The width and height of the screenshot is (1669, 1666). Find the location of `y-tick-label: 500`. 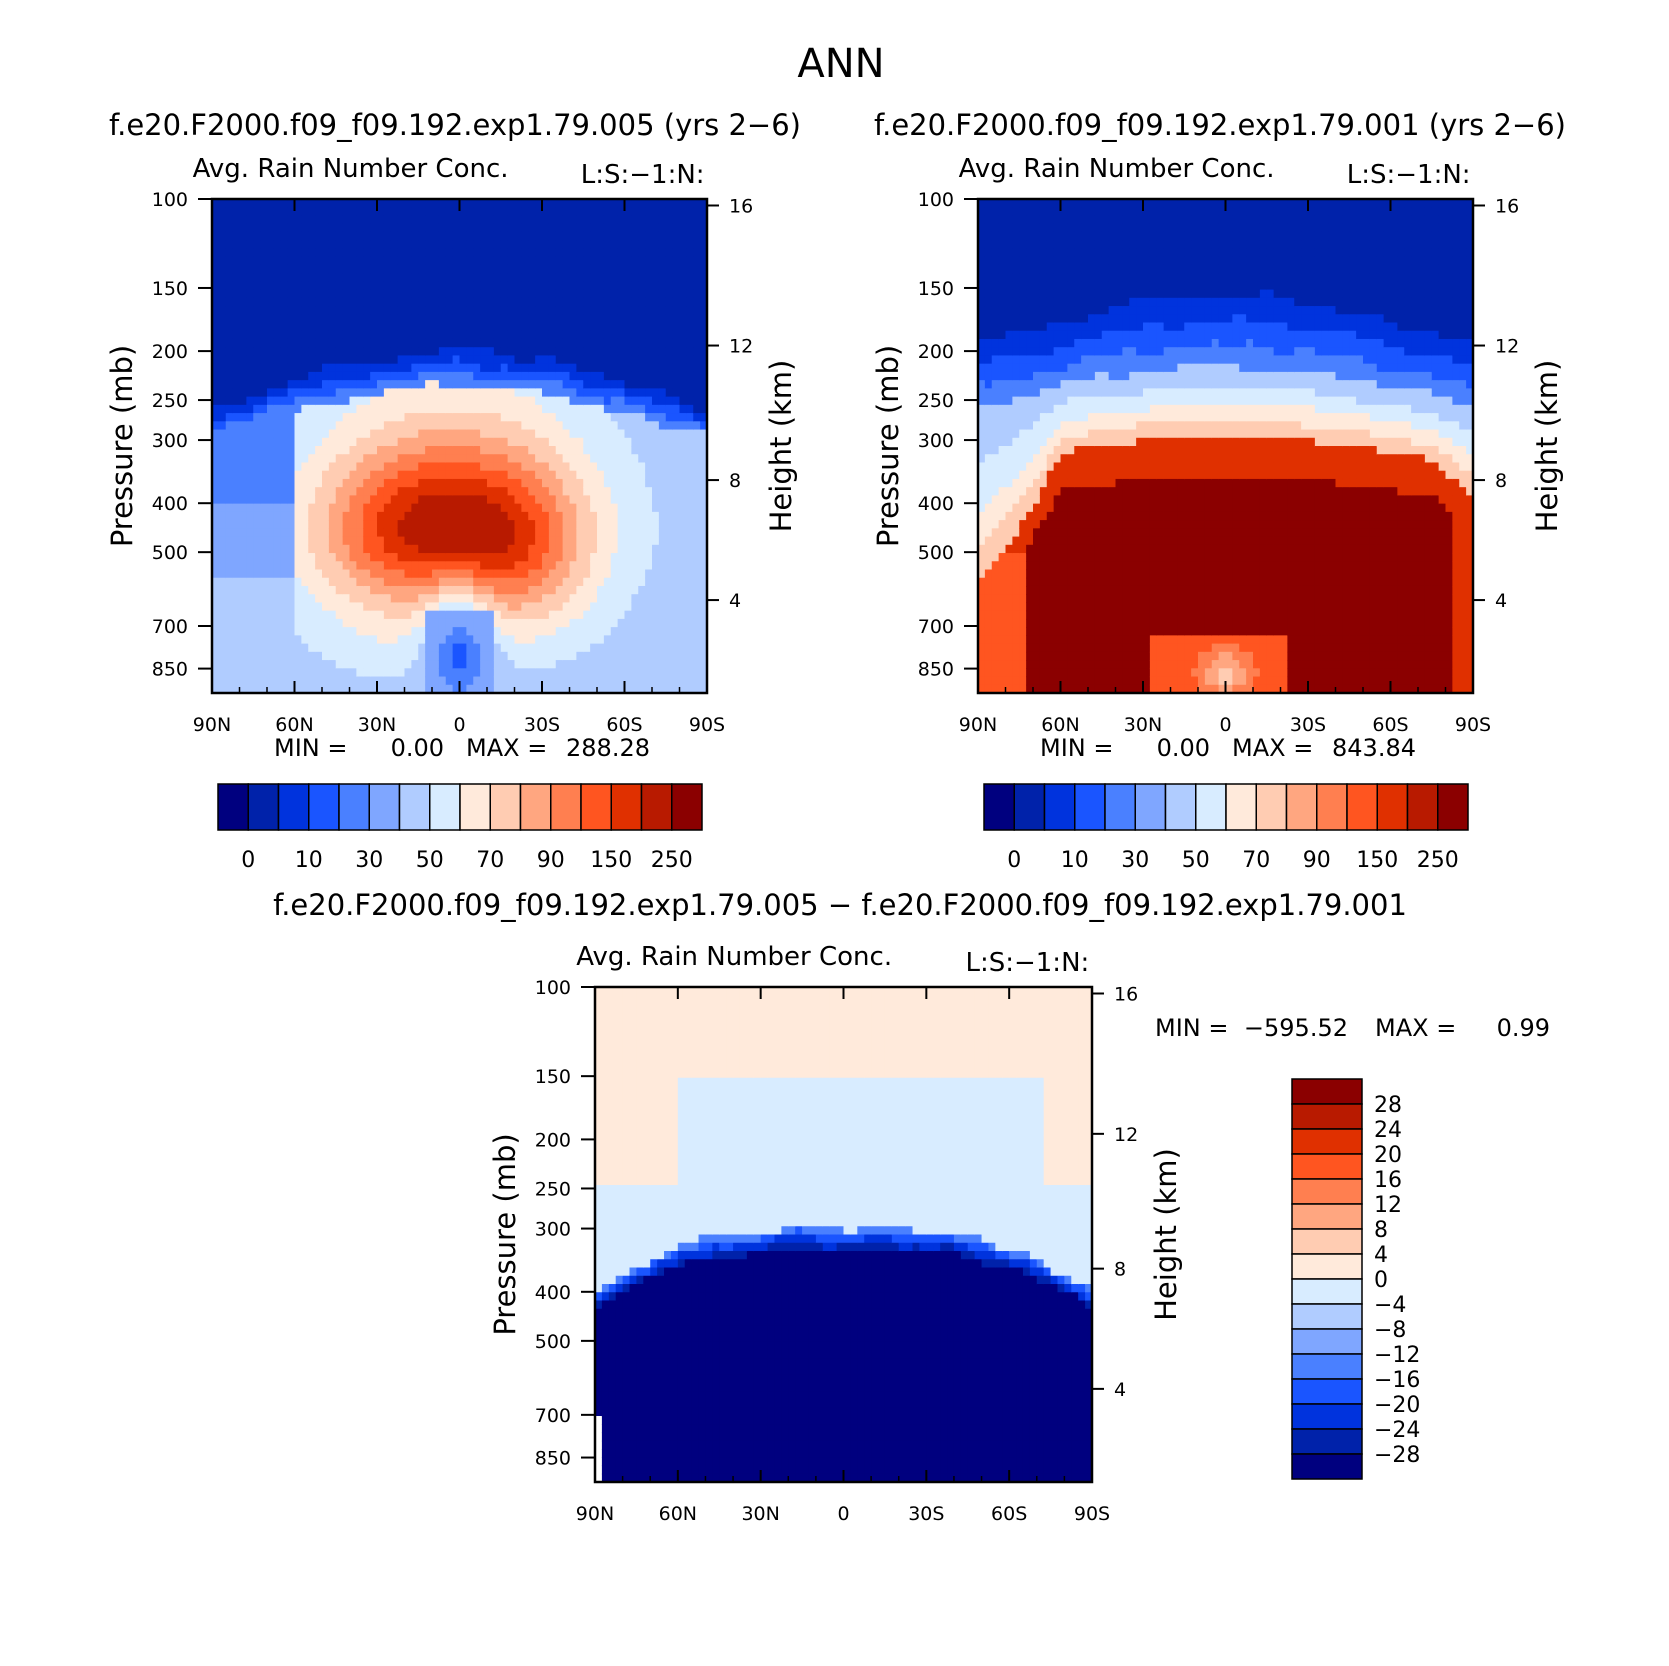

y-tick-label: 500 is located at coordinates (170, 553).